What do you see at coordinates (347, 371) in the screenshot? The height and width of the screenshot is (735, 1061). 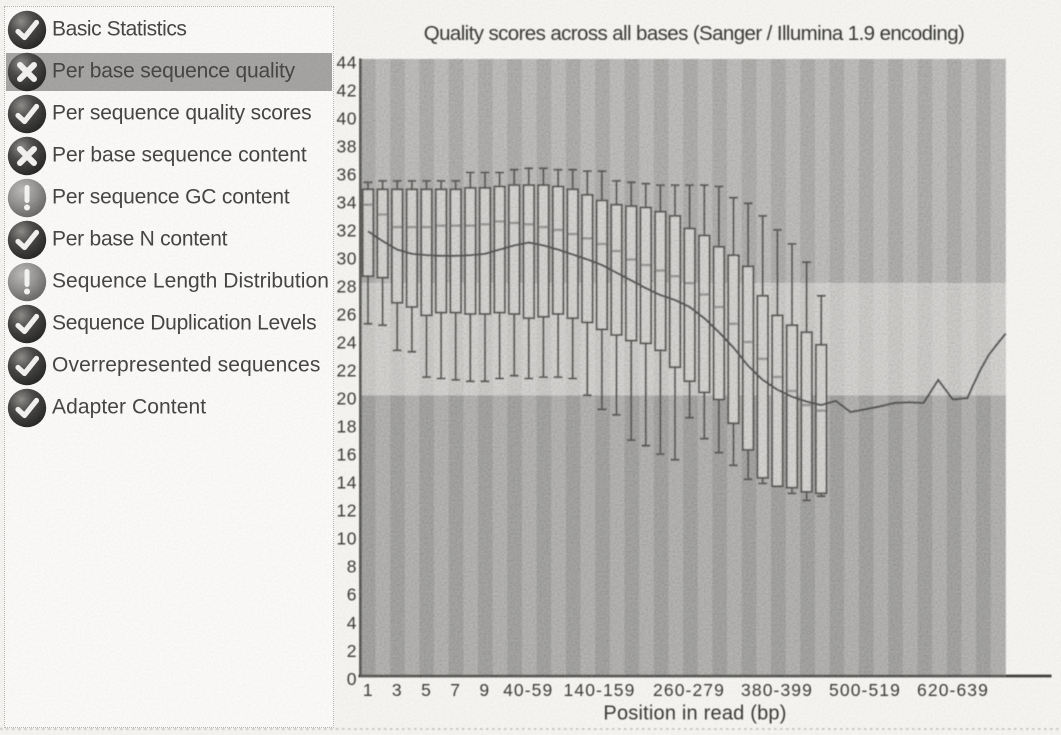 I see `svg-text: 22` at bounding box center [347, 371].